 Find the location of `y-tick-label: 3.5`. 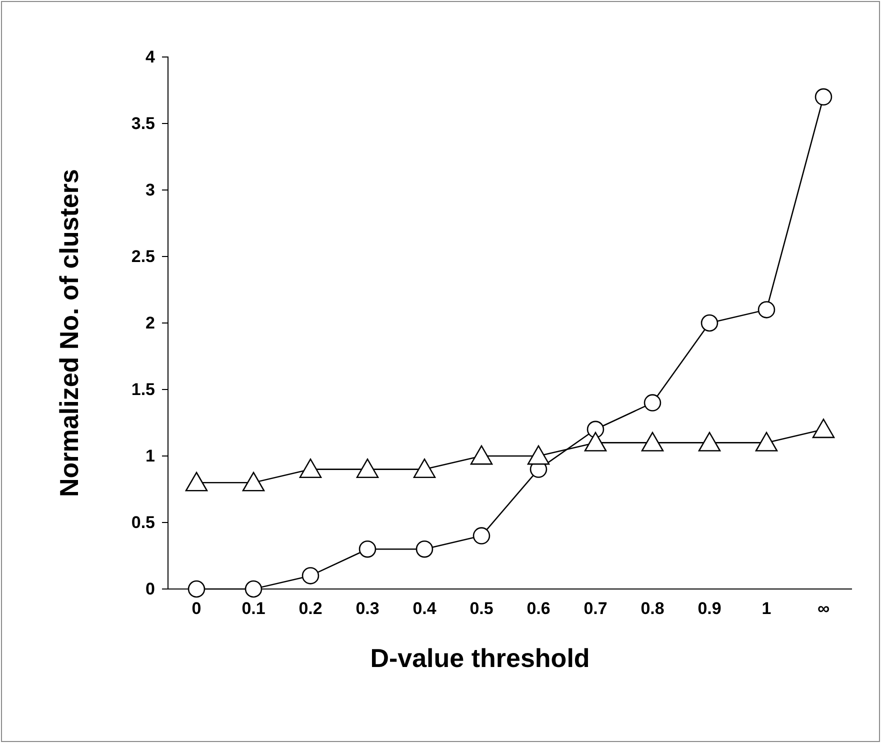

y-tick-label: 3.5 is located at coordinates (143, 123).